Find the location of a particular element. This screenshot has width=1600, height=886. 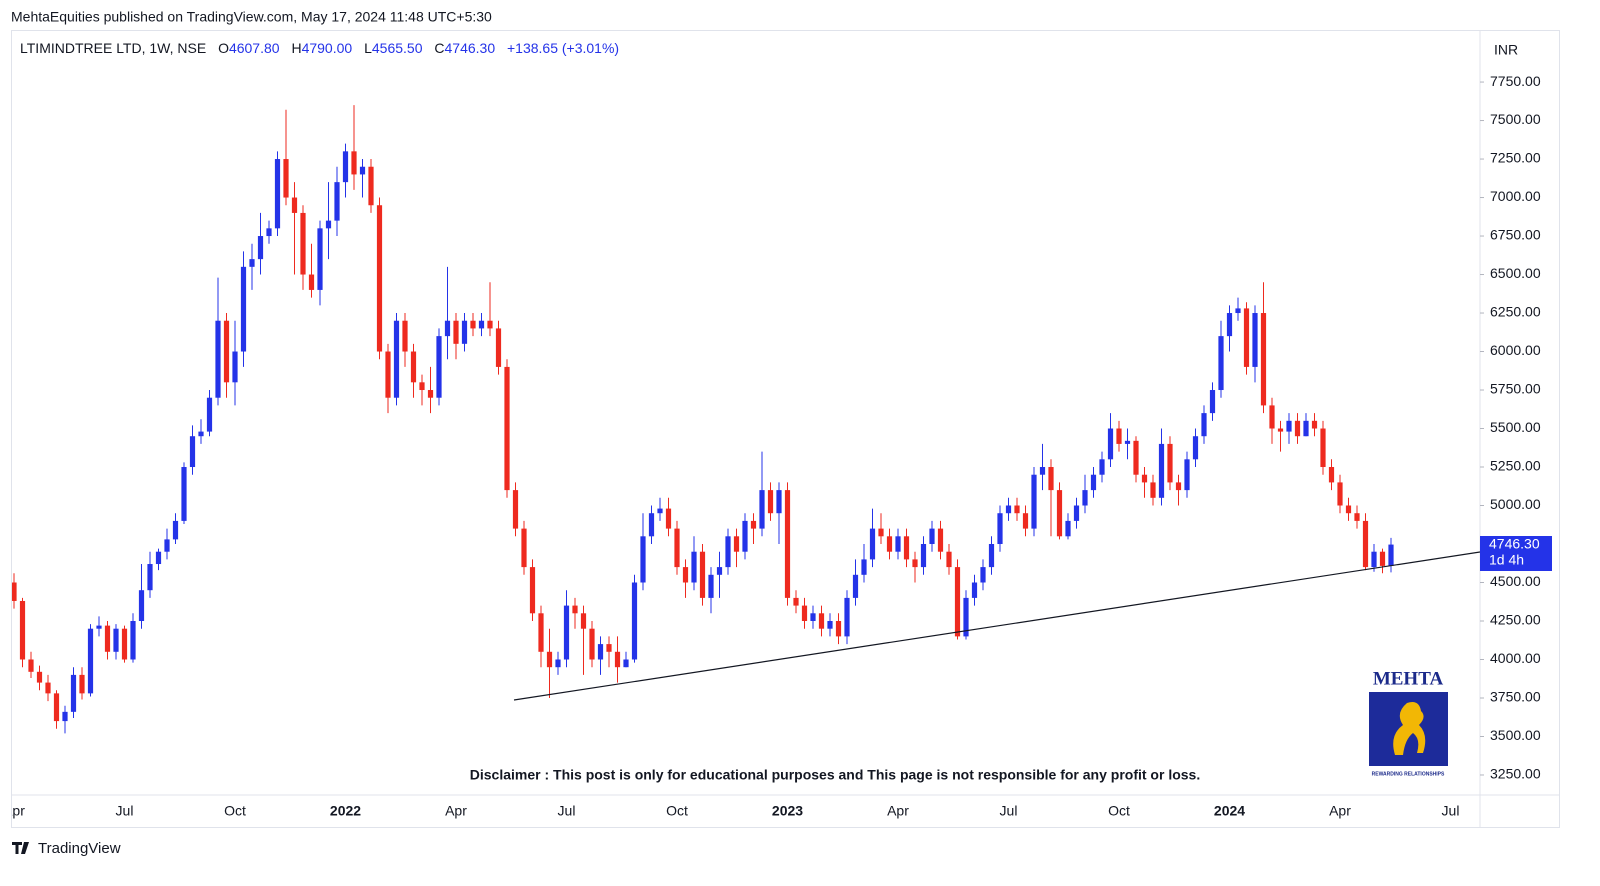

trend-line is located at coordinates (996, 626).